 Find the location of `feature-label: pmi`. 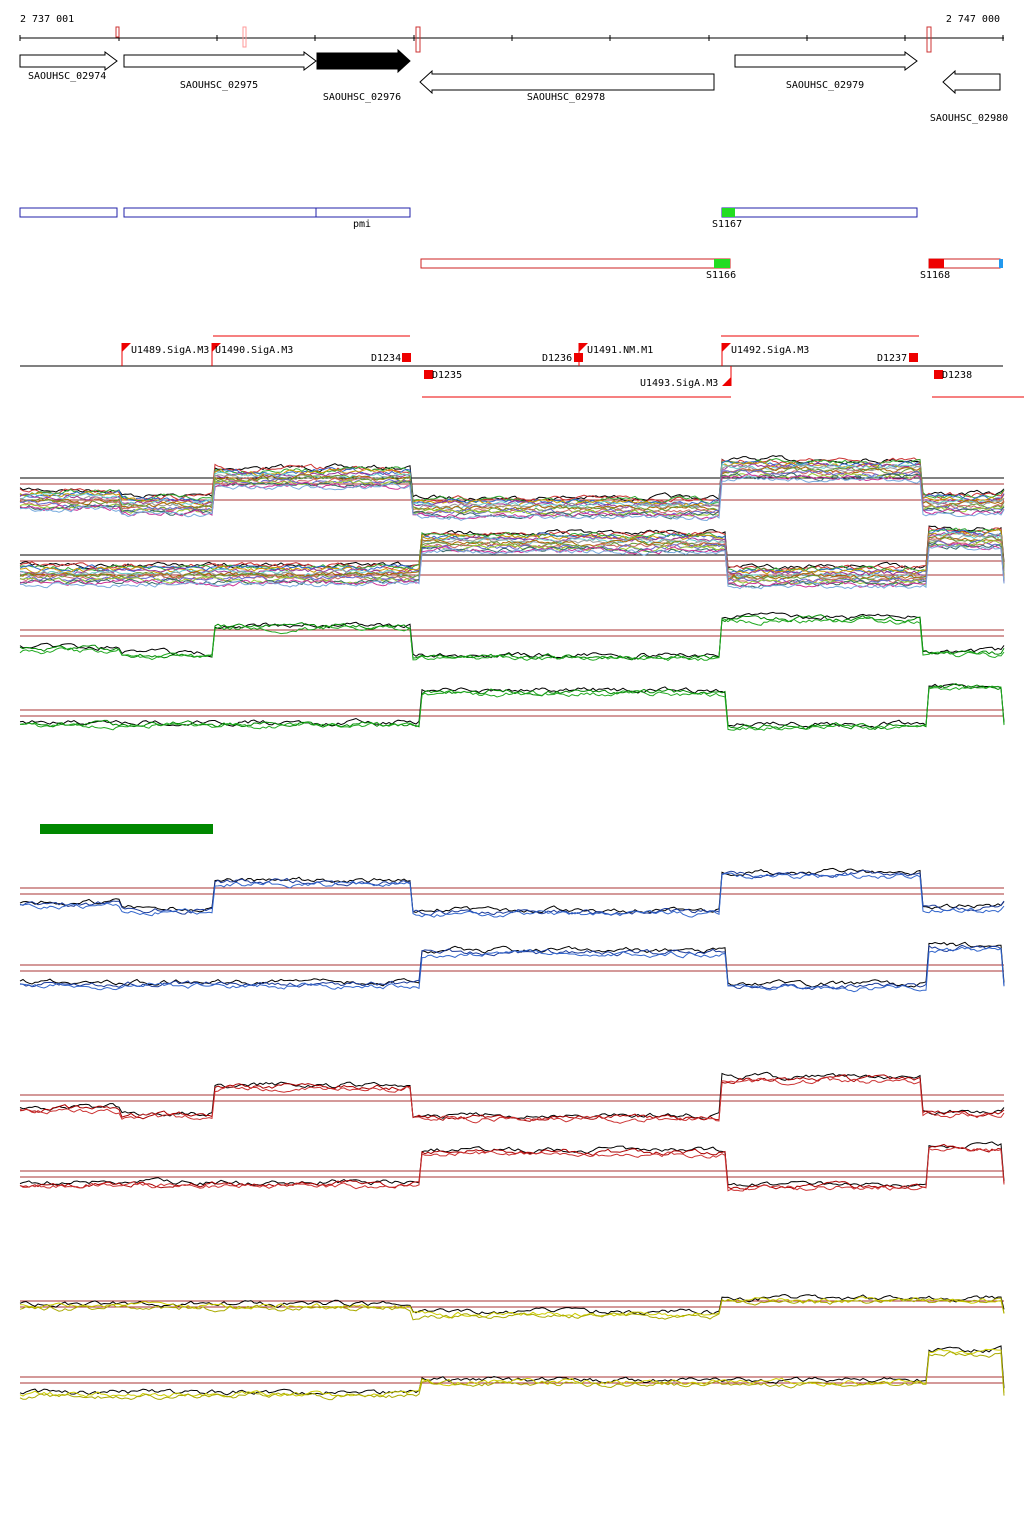

feature-label: pmi is located at coordinates (362, 224).